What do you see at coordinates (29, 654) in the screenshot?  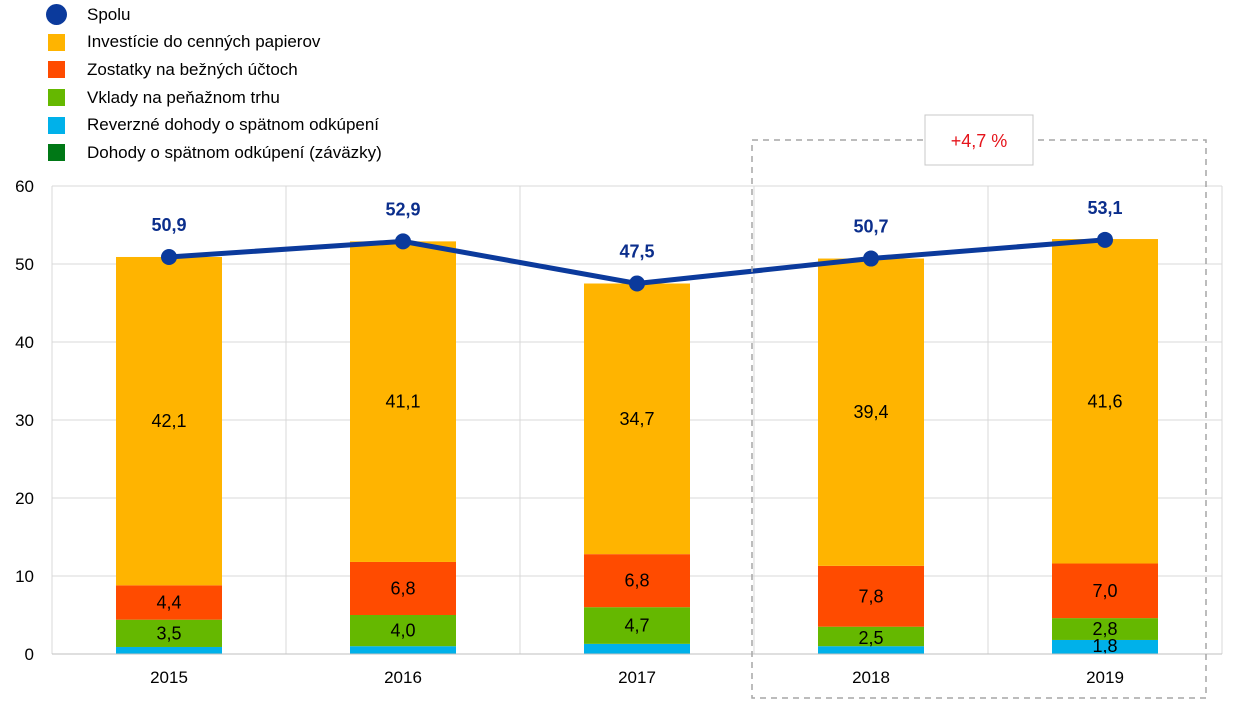 I see `y-tick-label: 0` at bounding box center [29, 654].